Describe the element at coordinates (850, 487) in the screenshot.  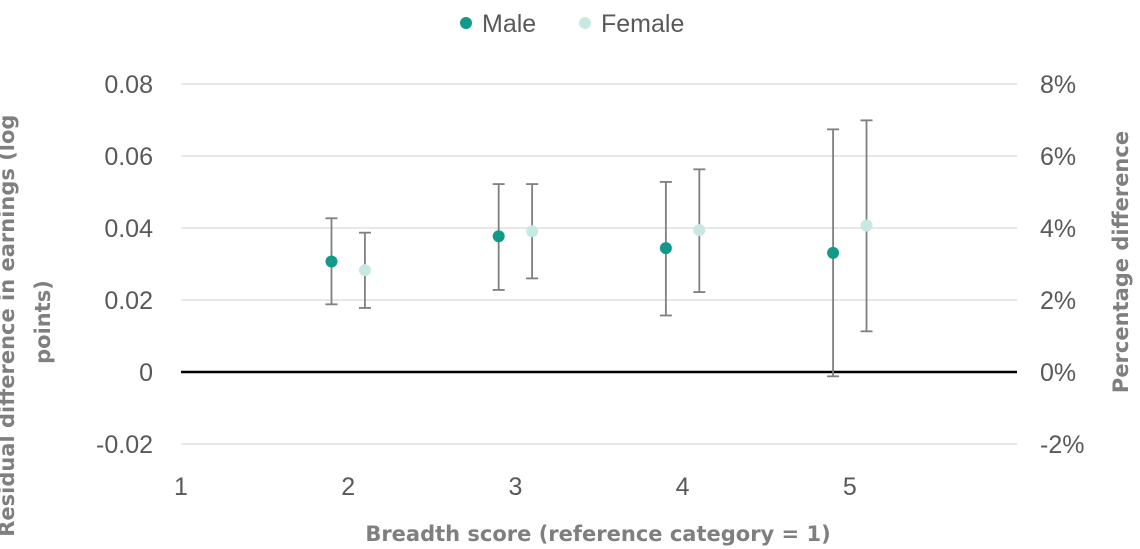
I see `x-tick-label: 5` at that location.